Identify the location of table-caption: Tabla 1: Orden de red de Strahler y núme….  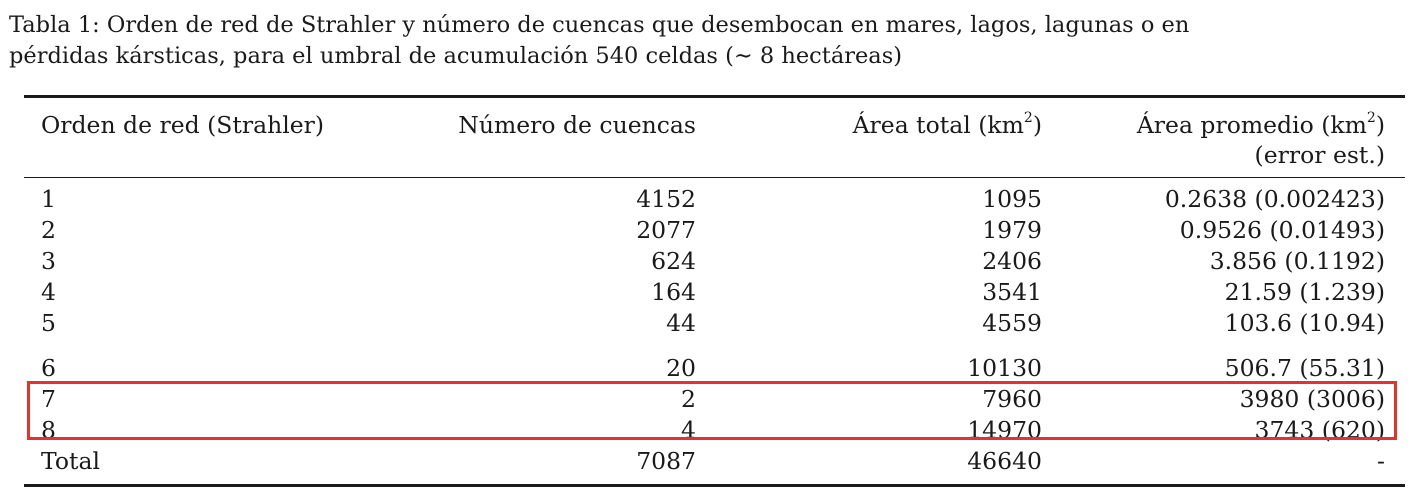
(711, 41).